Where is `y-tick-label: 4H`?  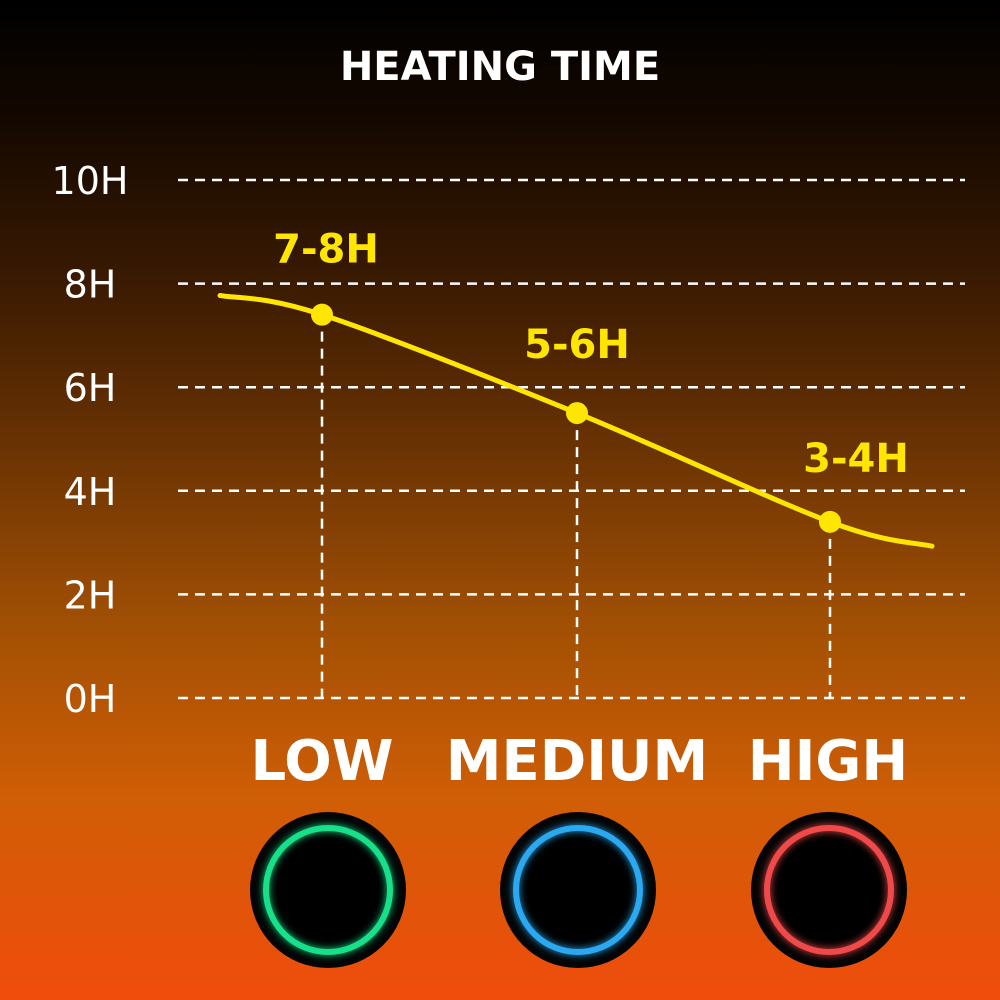
y-tick-label: 4H is located at coordinates (90, 492).